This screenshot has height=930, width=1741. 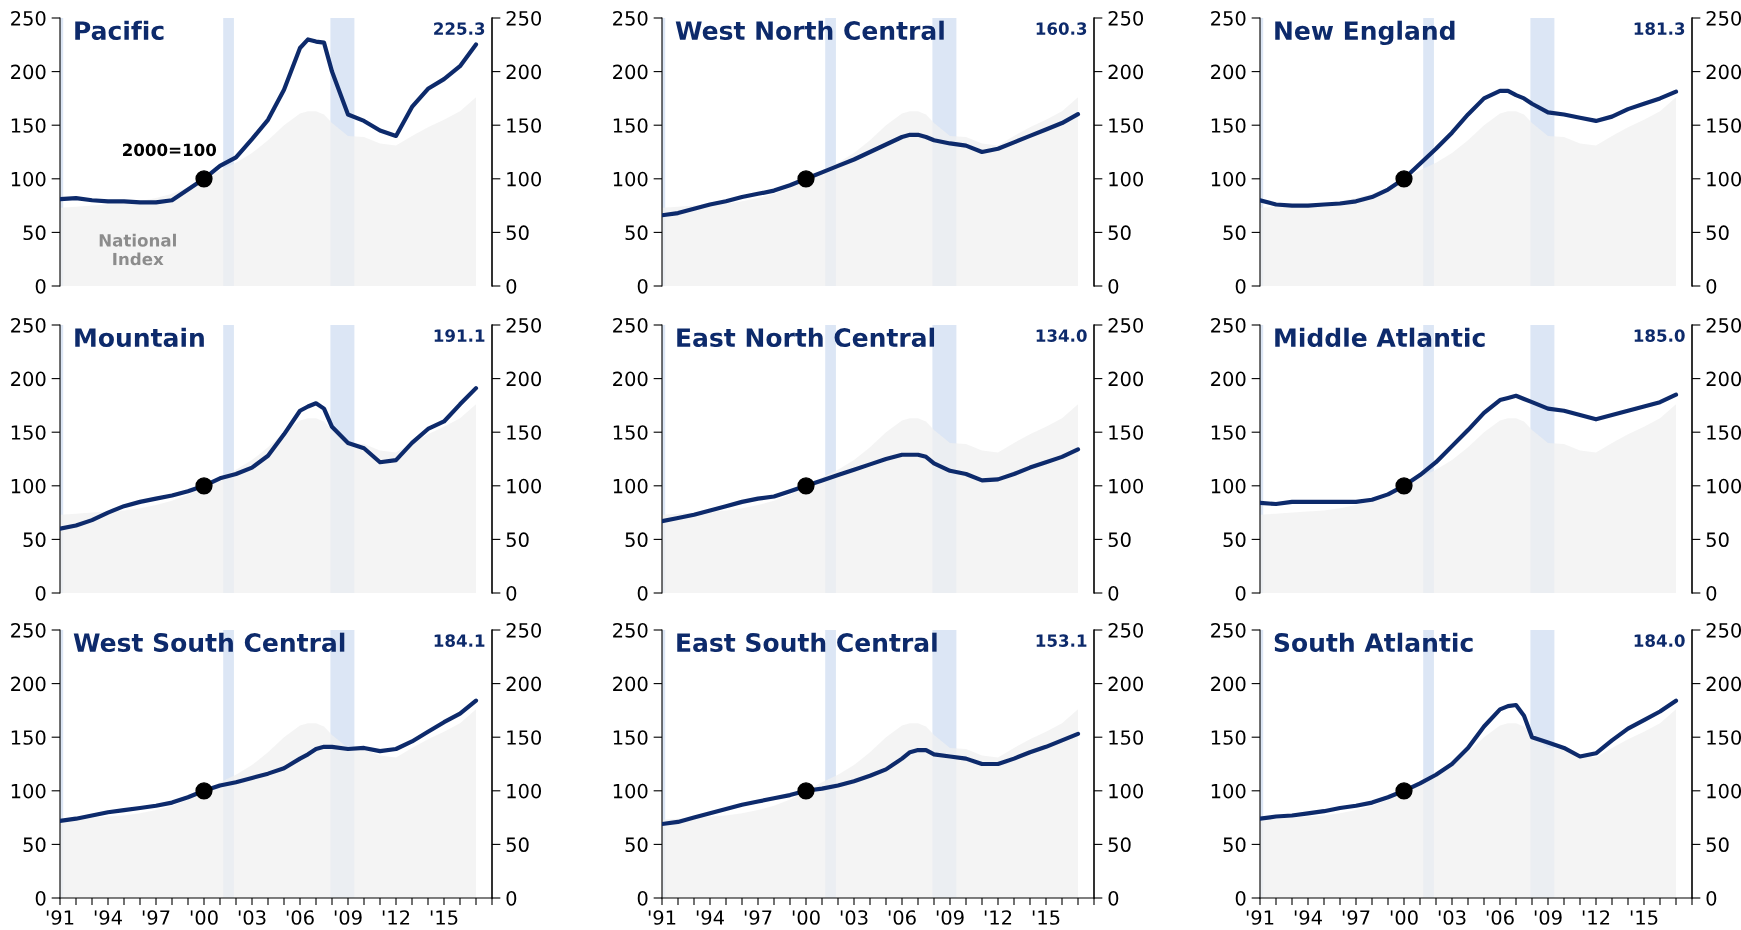 I want to click on x-tick-label: '06, so click(x=1500, y=917).